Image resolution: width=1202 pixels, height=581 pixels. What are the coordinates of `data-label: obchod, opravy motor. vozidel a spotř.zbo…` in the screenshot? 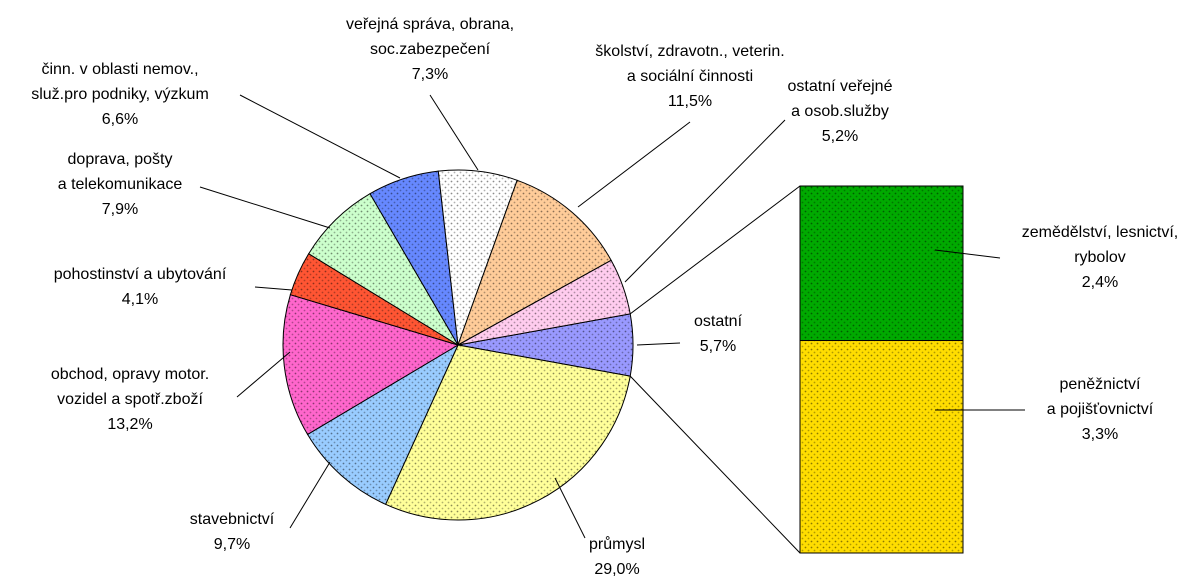 It's located at (130, 387).